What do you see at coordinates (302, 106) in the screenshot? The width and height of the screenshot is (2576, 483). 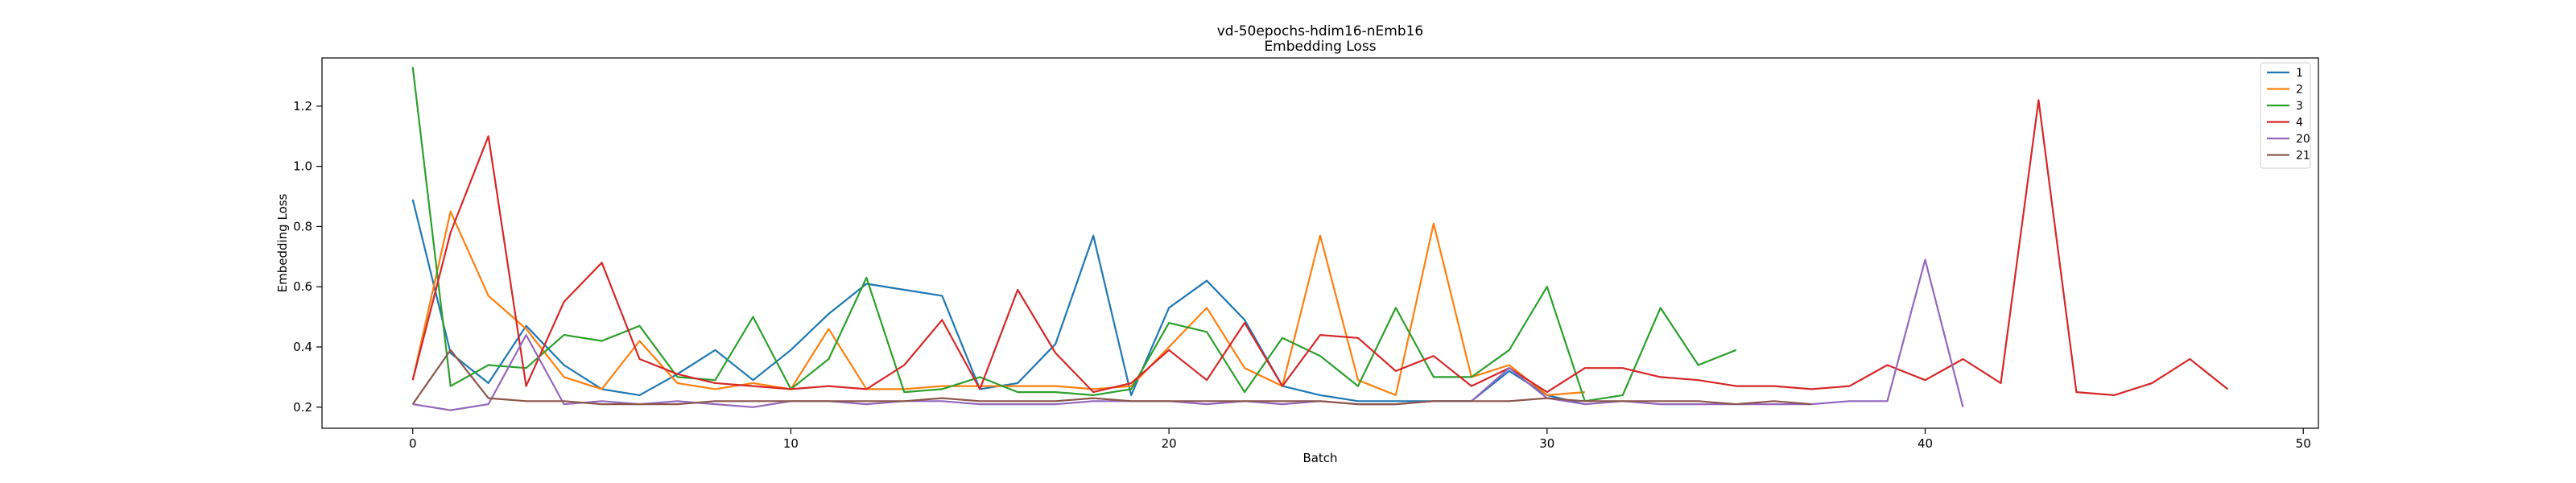 I see `y-tick-label: 1.2` at bounding box center [302, 106].